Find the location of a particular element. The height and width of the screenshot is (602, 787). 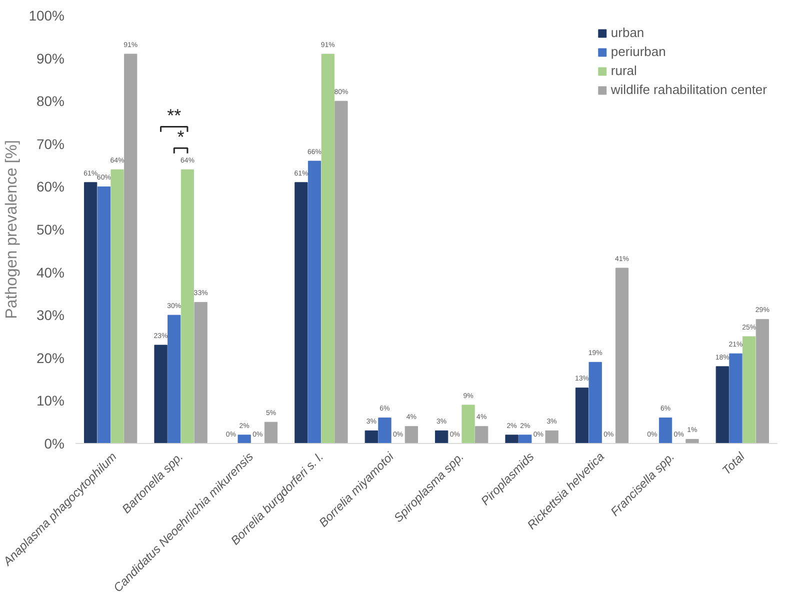

legend-label: wildlife rahabilitation center is located at coordinates (688, 89).